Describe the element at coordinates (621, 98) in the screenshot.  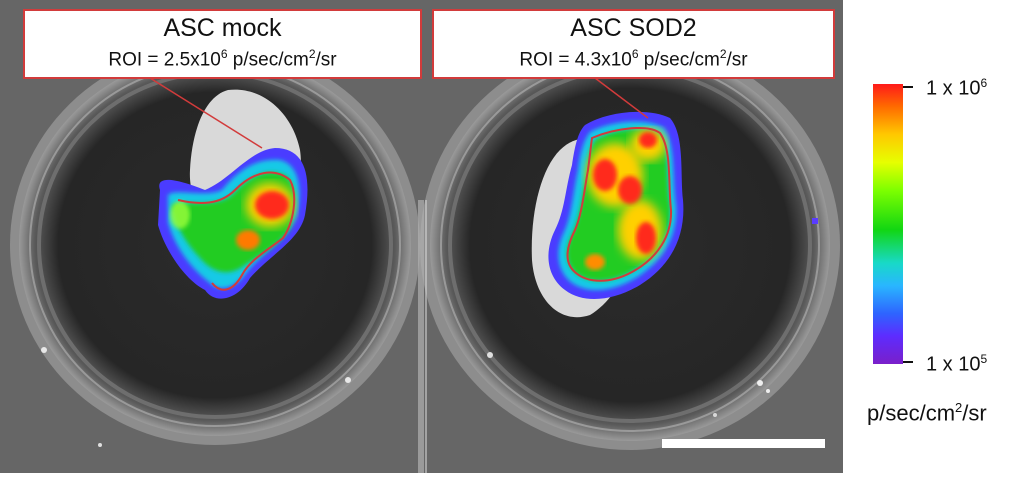
I see `roi-connector-sod2` at that location.